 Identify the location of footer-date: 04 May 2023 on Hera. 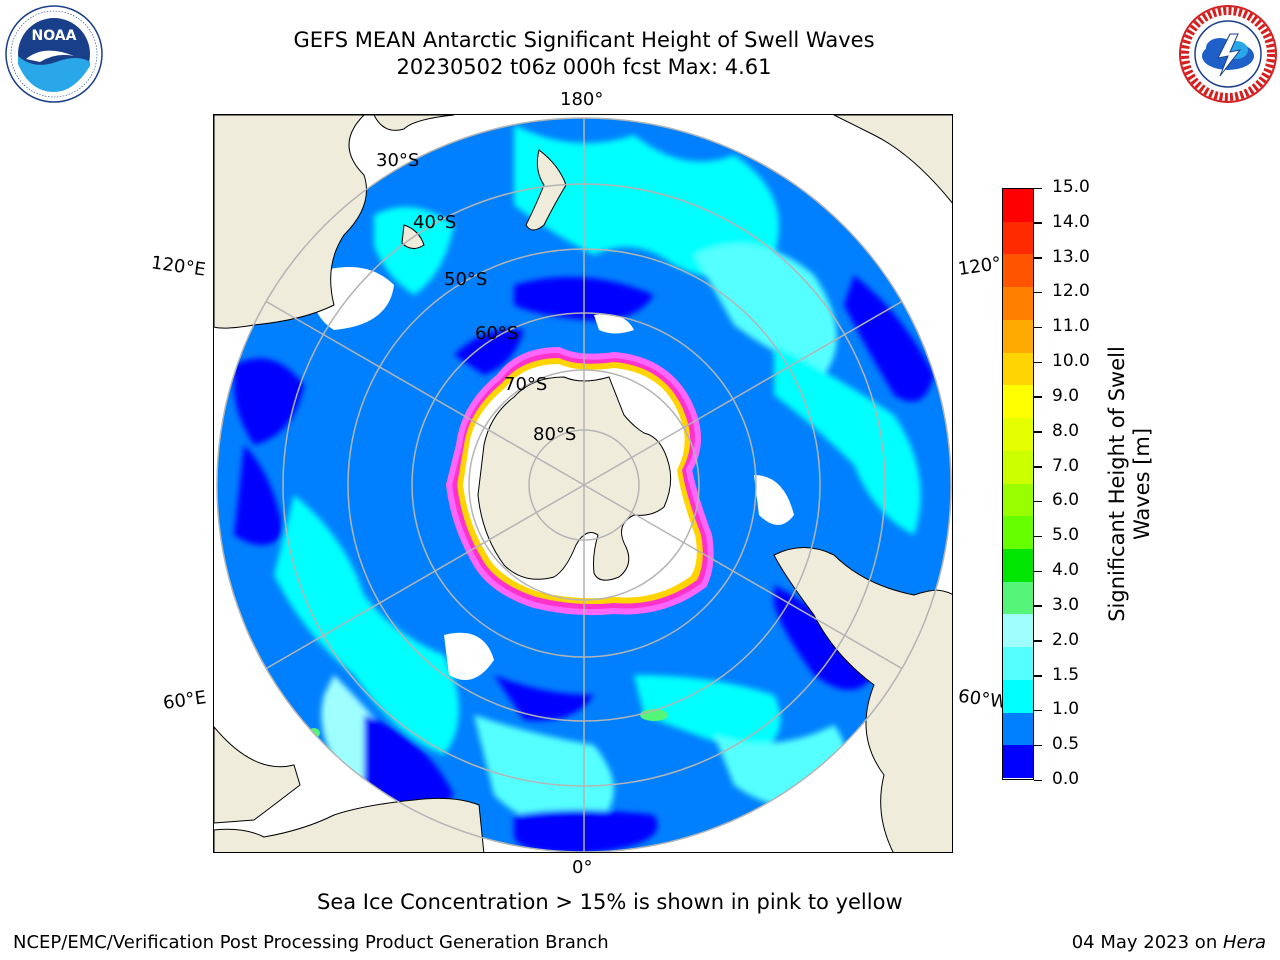
(1169, 942).